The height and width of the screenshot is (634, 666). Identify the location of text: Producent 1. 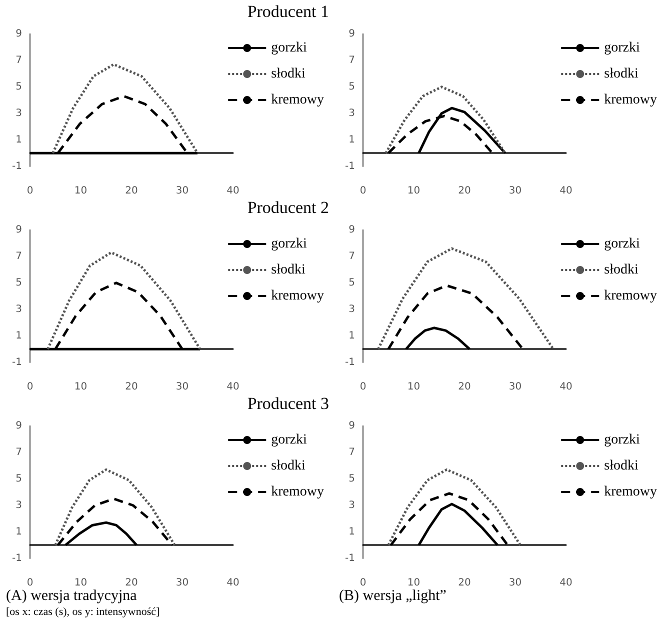
(288, 12).